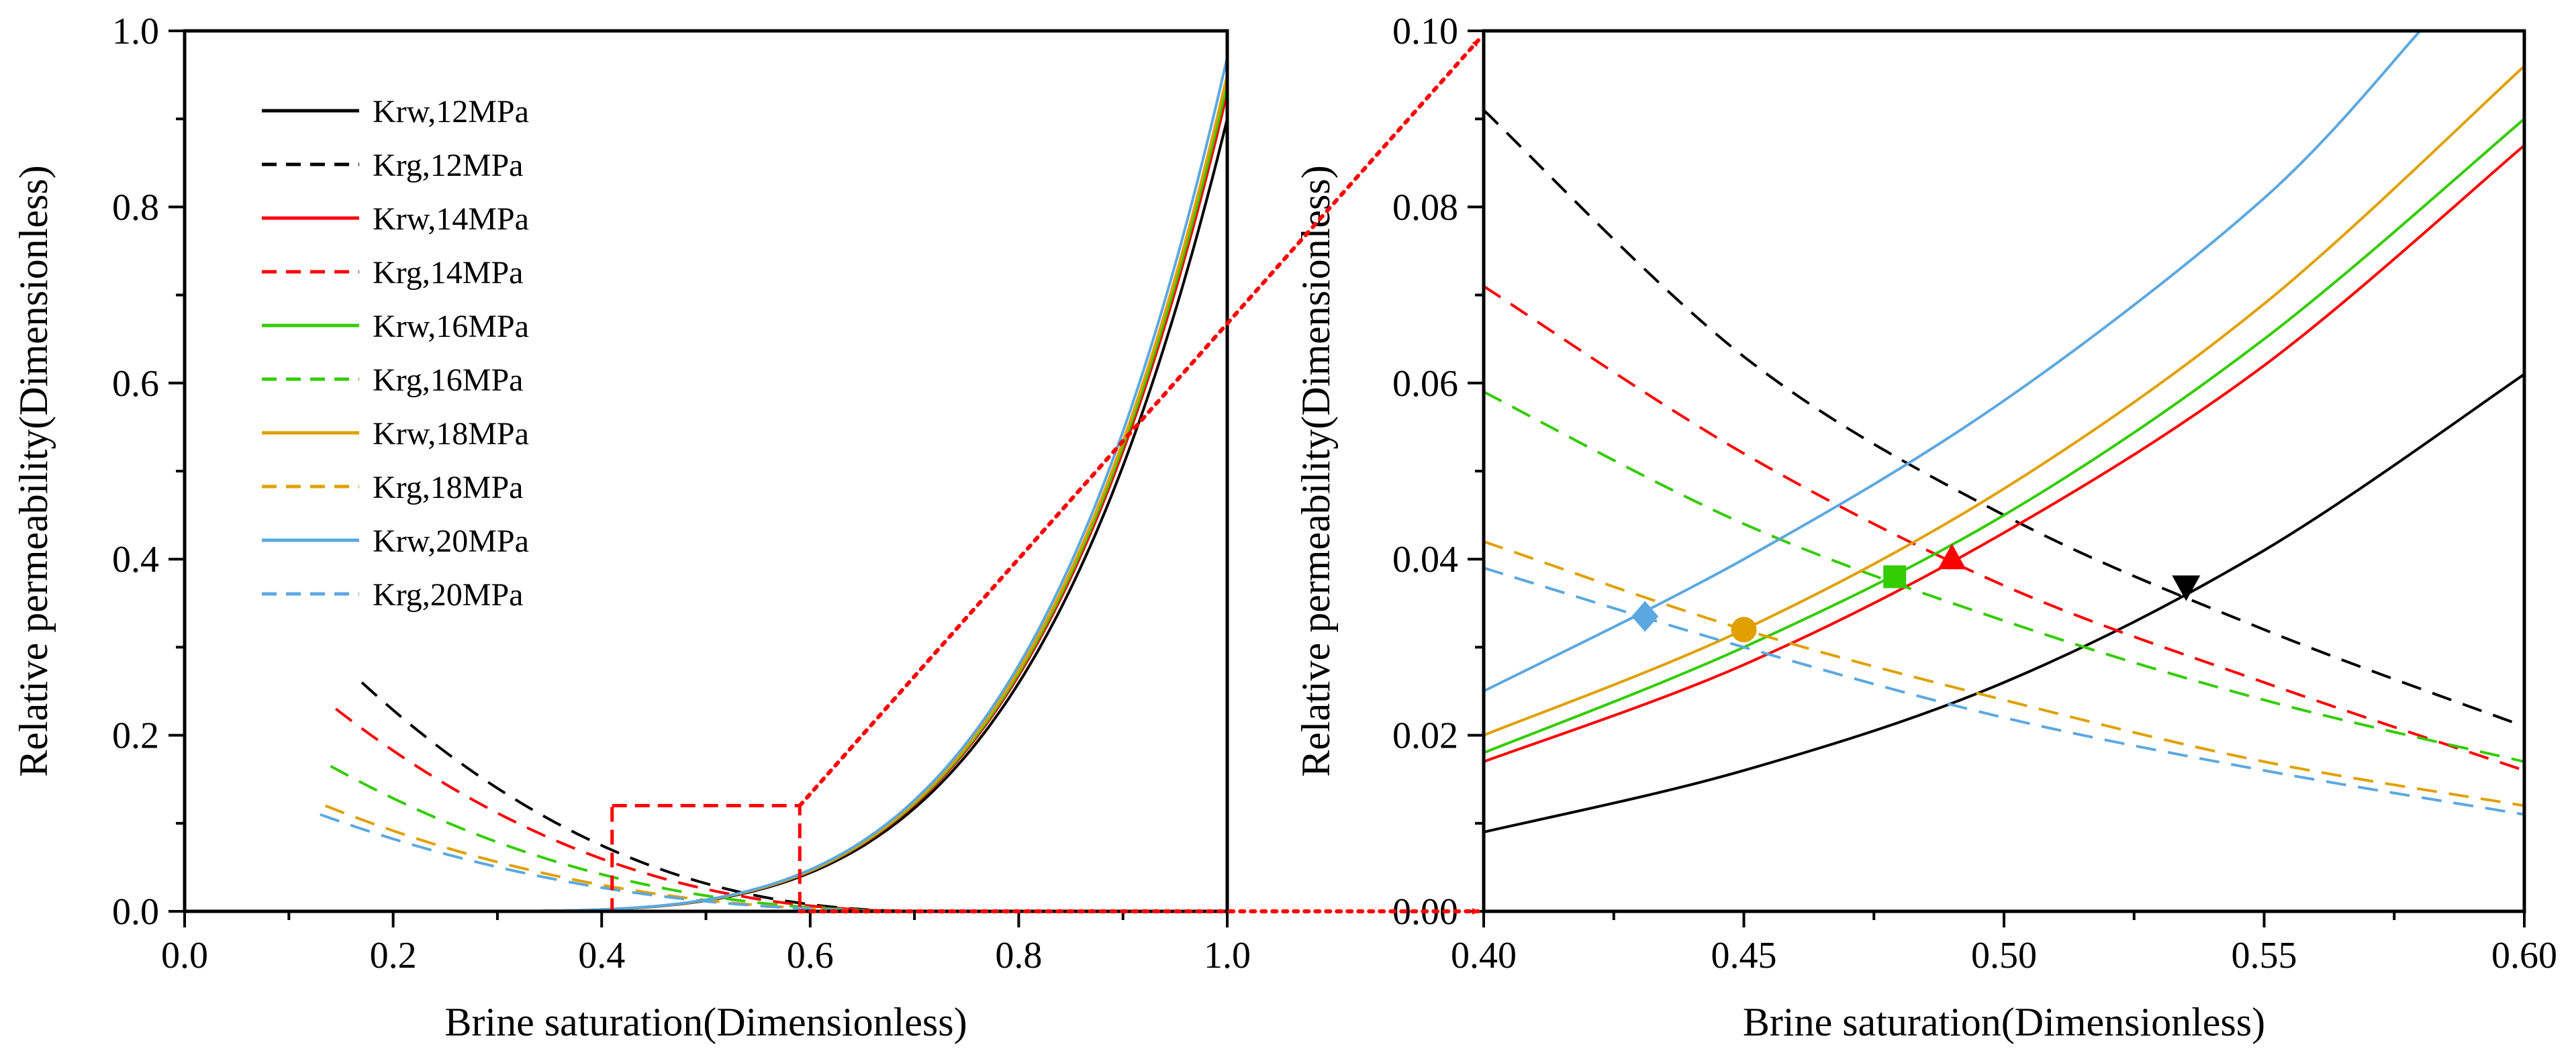 This screenshot has height=1063, width=2576. Describe the element at coordinates (2004, 1022) in the screenshot. I see `right-x-axis-label: Brine saturation(Dimensionless)` at that location.